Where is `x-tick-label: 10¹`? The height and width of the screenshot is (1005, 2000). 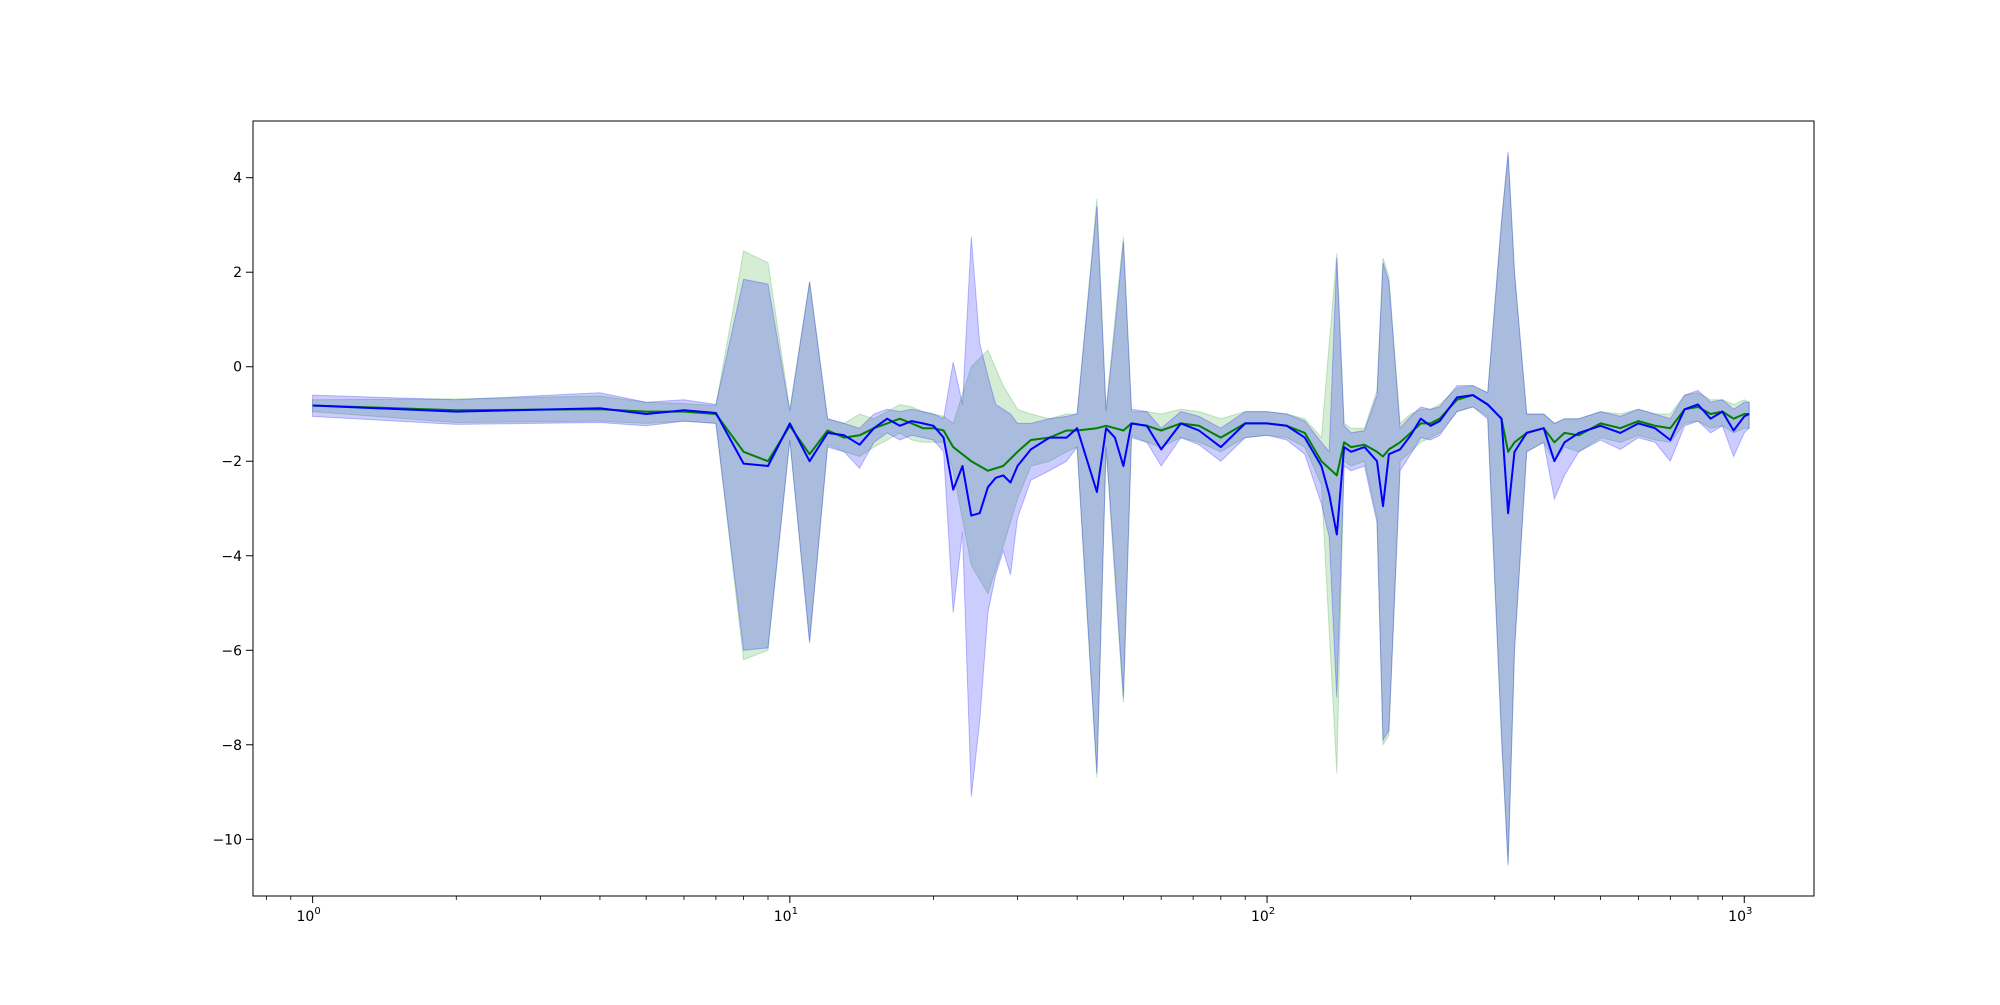
x-tick-label: 10¹ is located at coordinates (786, 915).